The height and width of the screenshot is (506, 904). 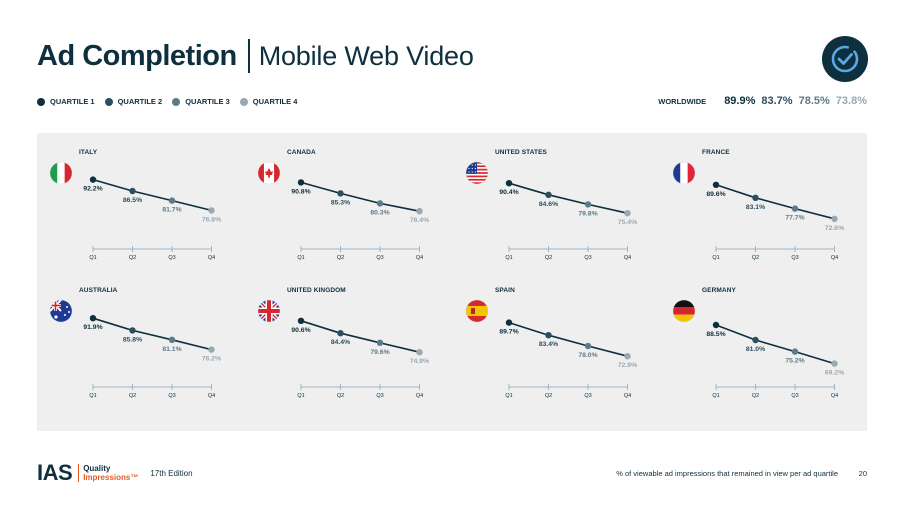 What do you see at coordinates (508, 332) in the screenshot?
I see `data-label: 89.7%` at bounding box center [508, 332].